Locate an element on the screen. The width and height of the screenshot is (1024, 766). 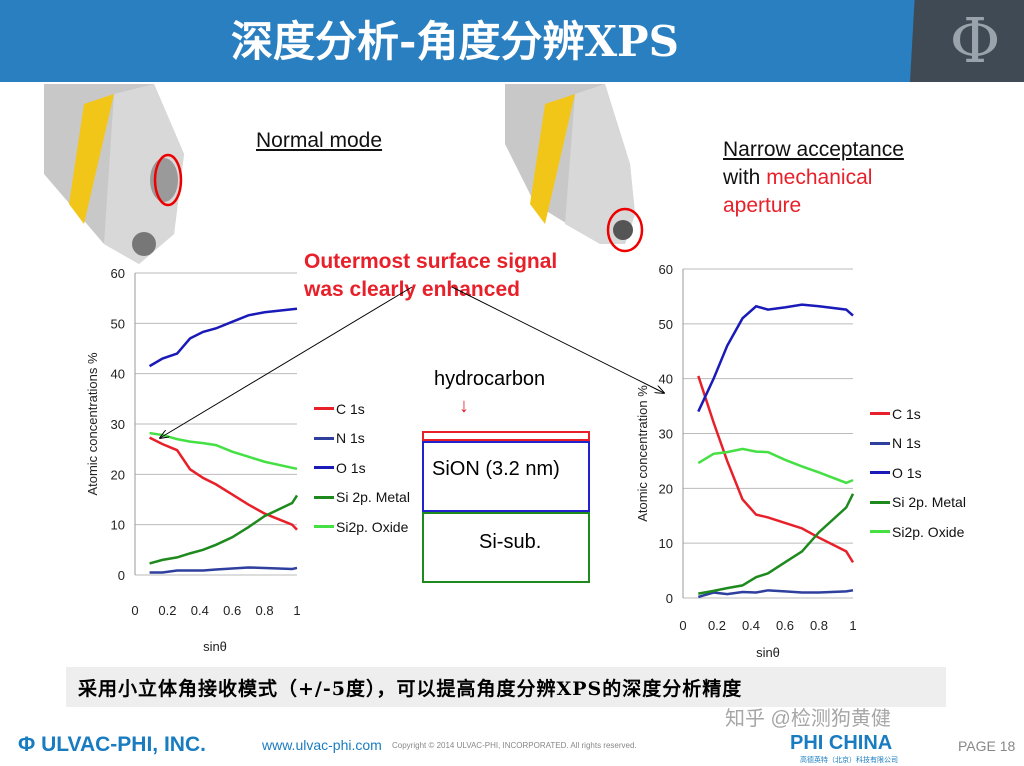
si-substrate-layer: Si-sub. is located at coordinates (506, 547).